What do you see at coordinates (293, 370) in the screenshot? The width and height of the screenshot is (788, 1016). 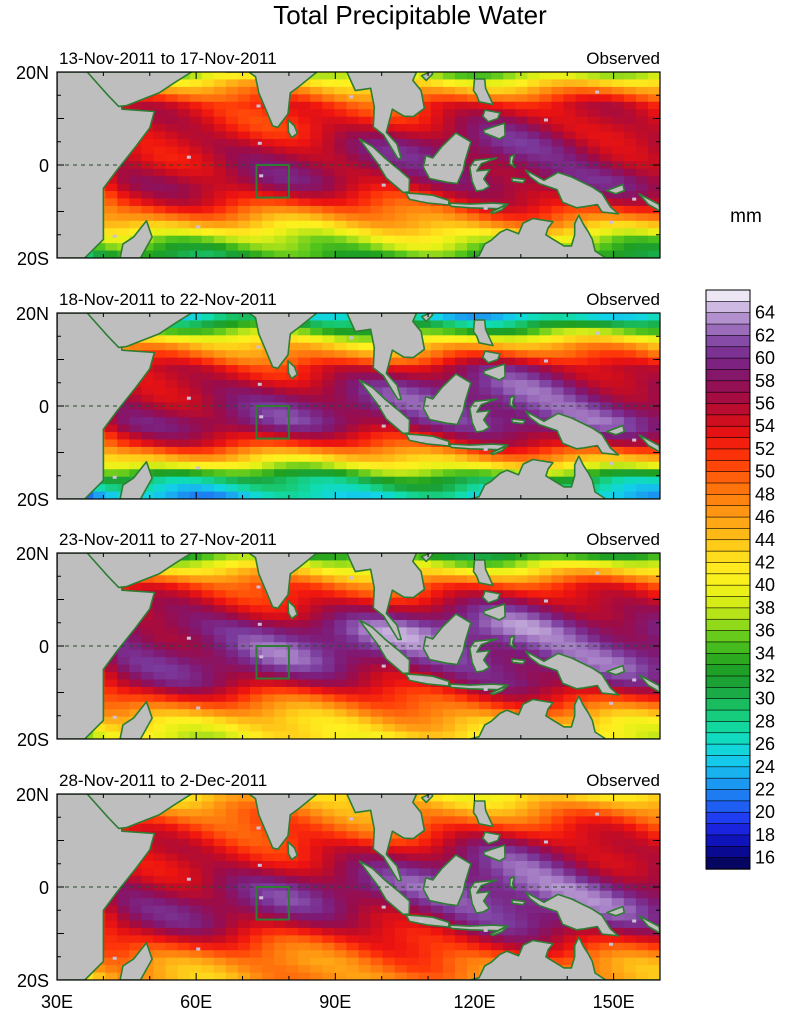 I see `land-sri-lanka` at bounding box center [293, 370].